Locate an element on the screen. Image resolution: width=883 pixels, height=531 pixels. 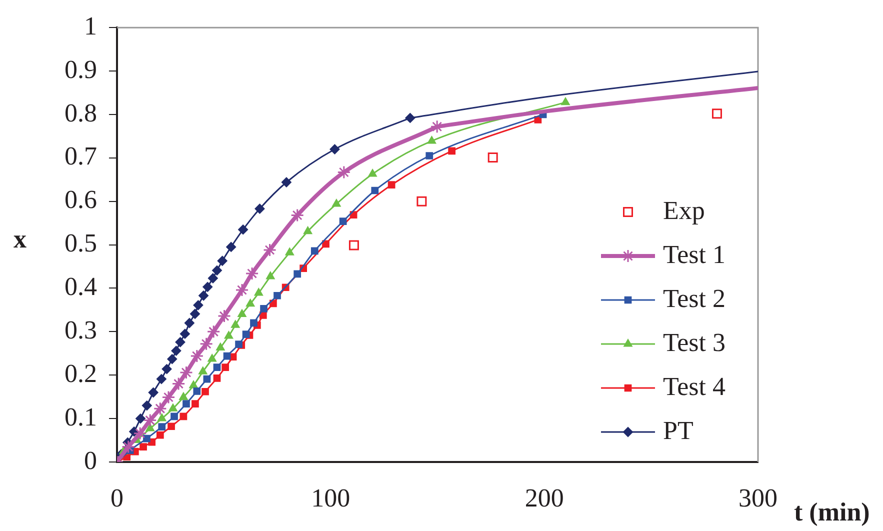
y-tick-label: 0.7 is located at coordinates (80, 156).